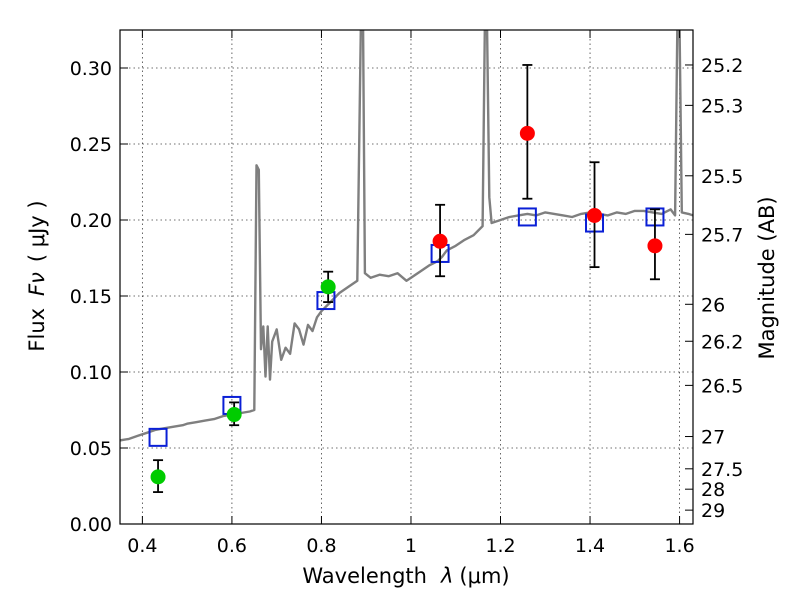  Describe the element at coordinates (722, 106) in the screenshot. I see `y2-tick-label: 25.3` at that location.